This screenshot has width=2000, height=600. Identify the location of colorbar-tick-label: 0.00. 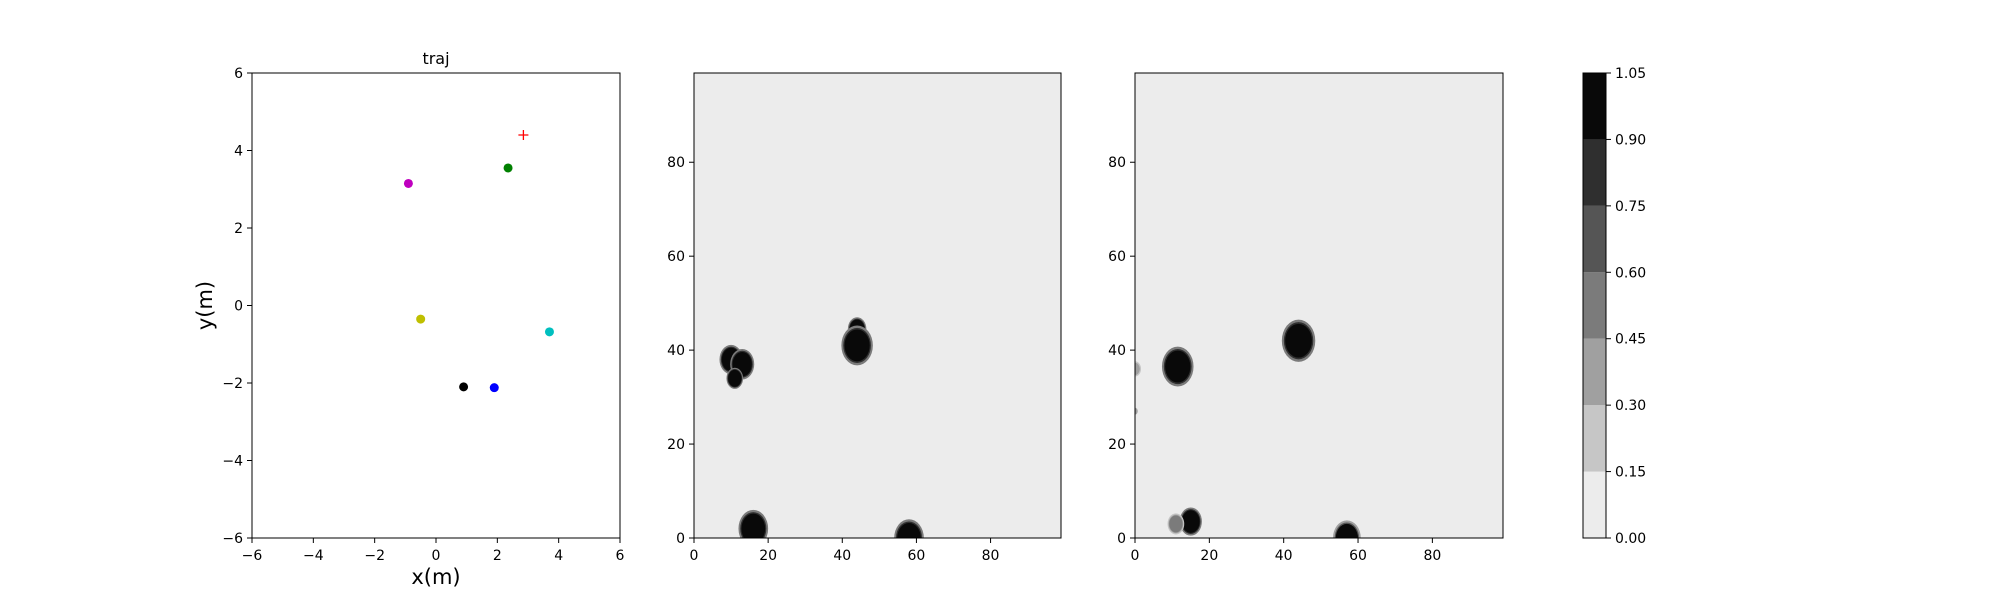
(1630, 539).